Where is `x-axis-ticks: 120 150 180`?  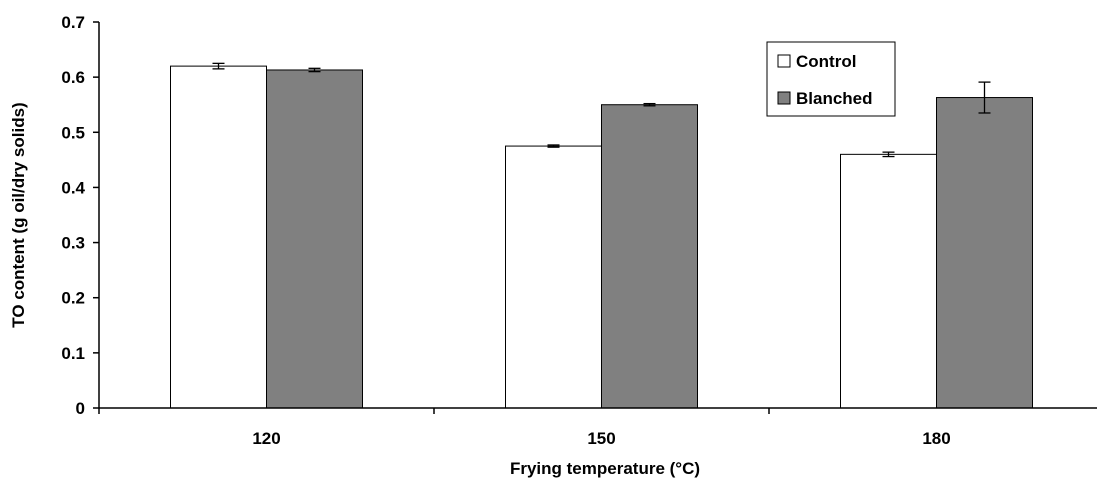 x-axis-ticks: 120 150 180 is located at coordinates (524, 428).